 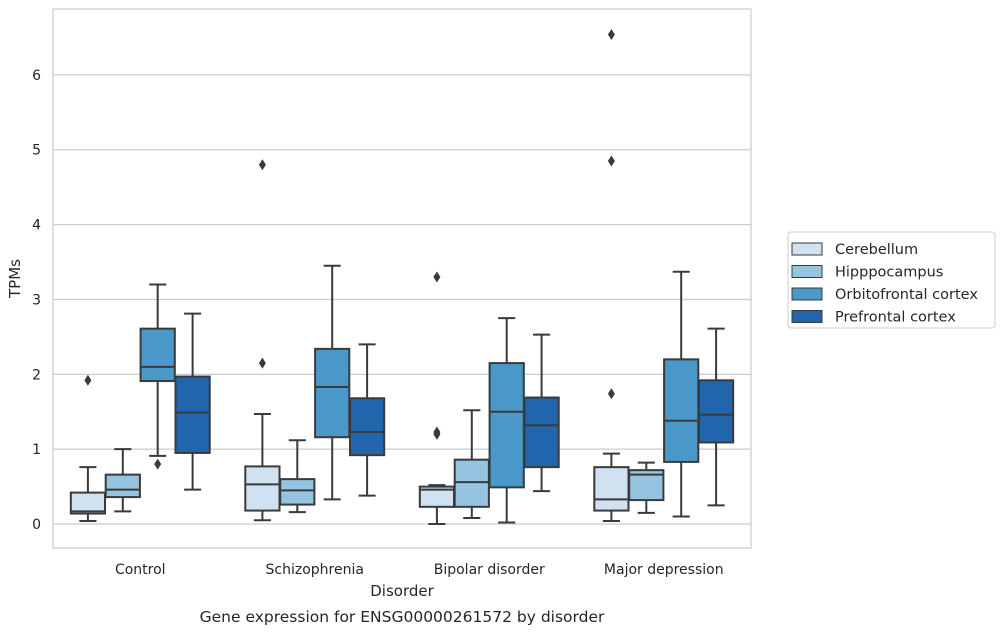 I want to click on legend-label: Prefrontal cortex, so click(x=895, y=318).